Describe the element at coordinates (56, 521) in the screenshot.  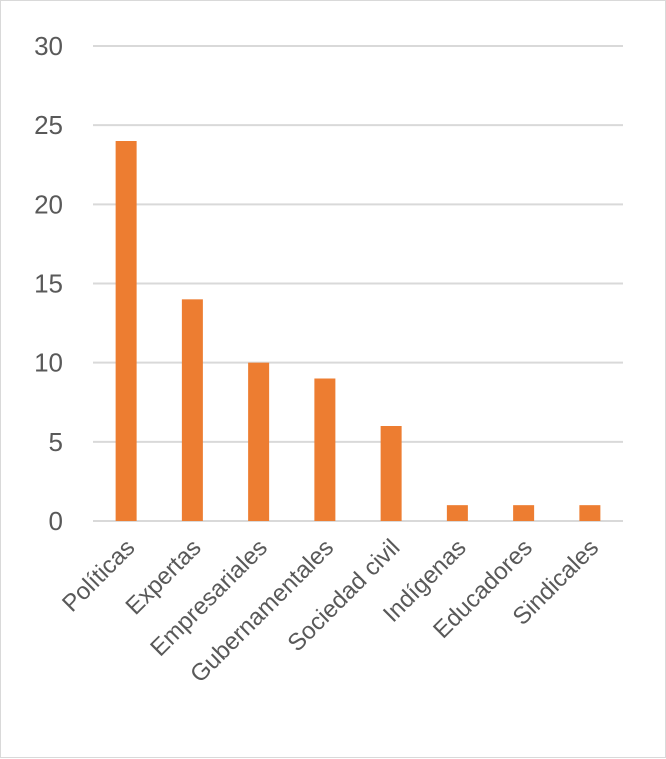
I see `y-tick-label: 0` at that location.